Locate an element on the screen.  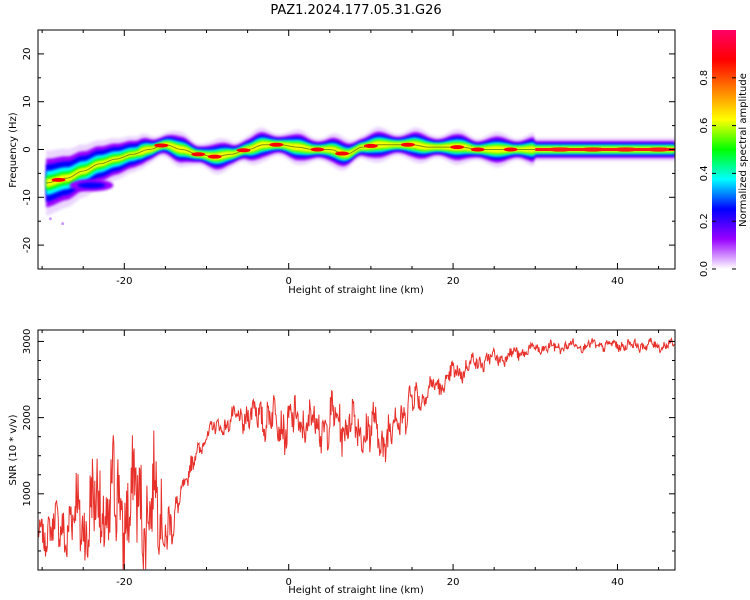
y-tick-label: 2000 is located at coordinates (27, 417).